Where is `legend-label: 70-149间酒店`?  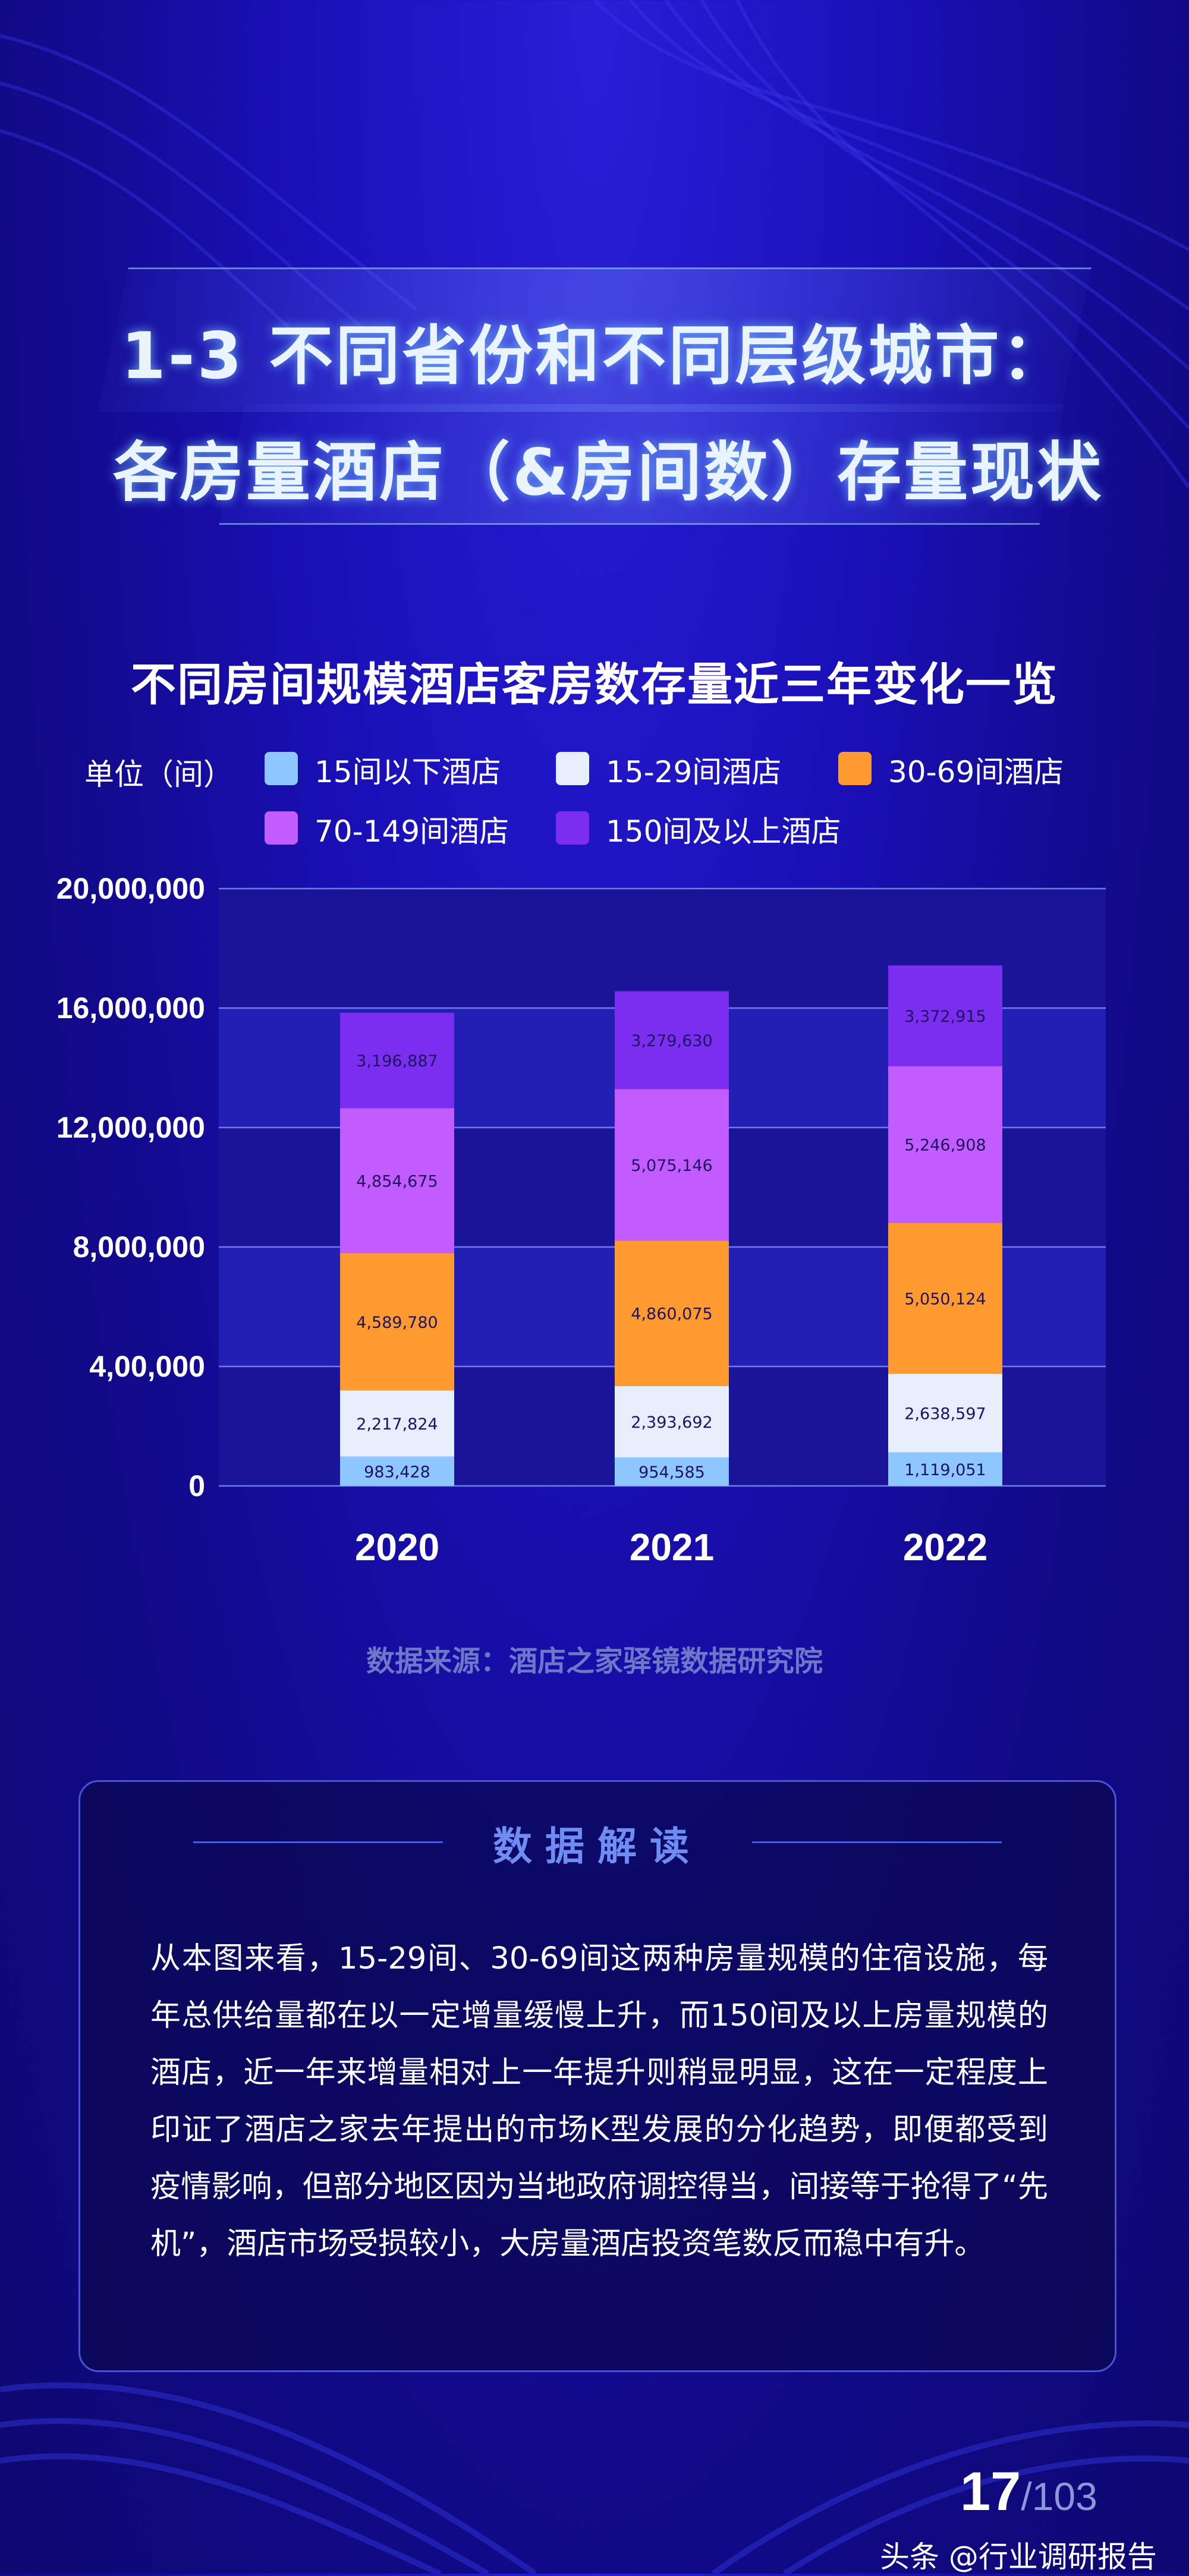
legend-label: 70-149间酒店 is located at coordinates (412, 831).